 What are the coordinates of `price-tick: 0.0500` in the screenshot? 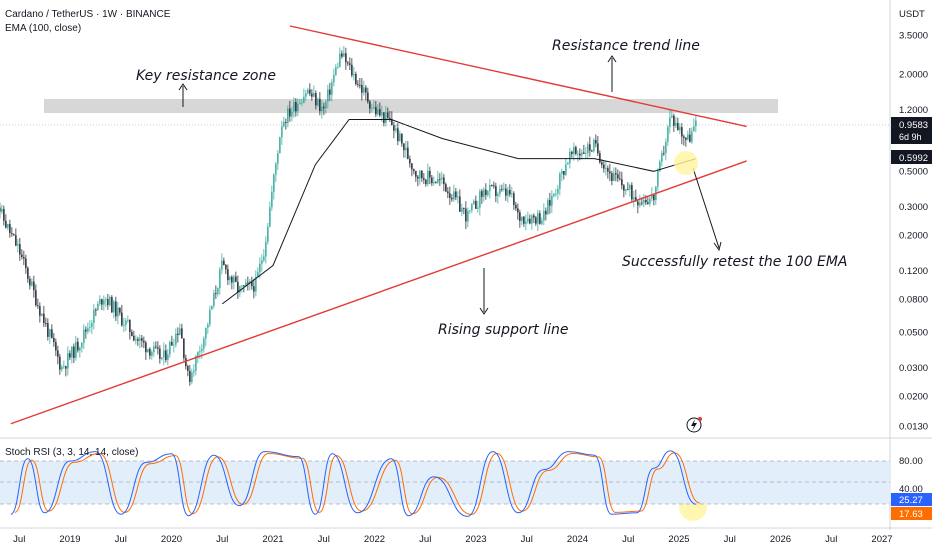 It's located at (913, 332).